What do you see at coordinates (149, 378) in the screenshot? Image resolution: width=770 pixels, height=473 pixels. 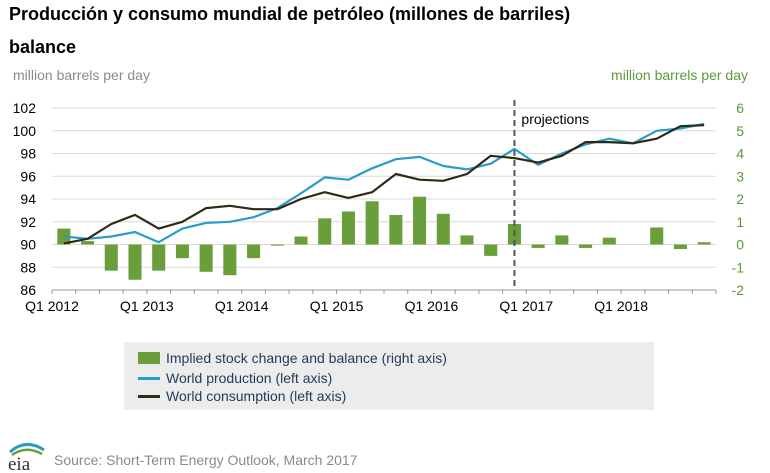 I see `legend-swatch-production` at bounding box center [149, 378].